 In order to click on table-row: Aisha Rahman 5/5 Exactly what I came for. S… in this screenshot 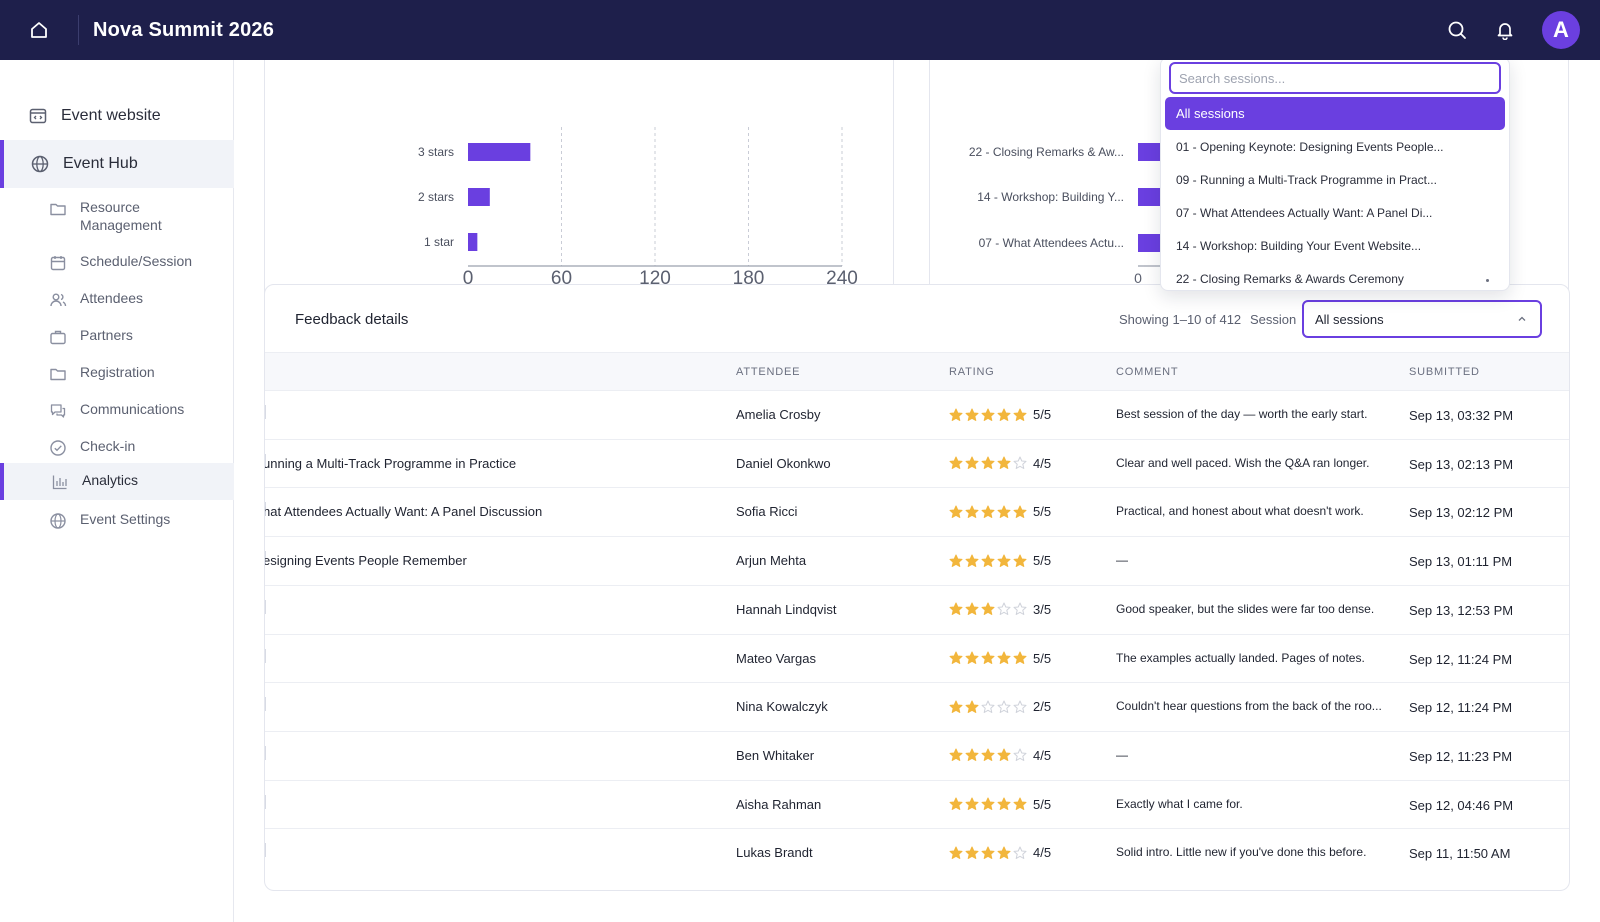, I will do `click(917, 804)`.